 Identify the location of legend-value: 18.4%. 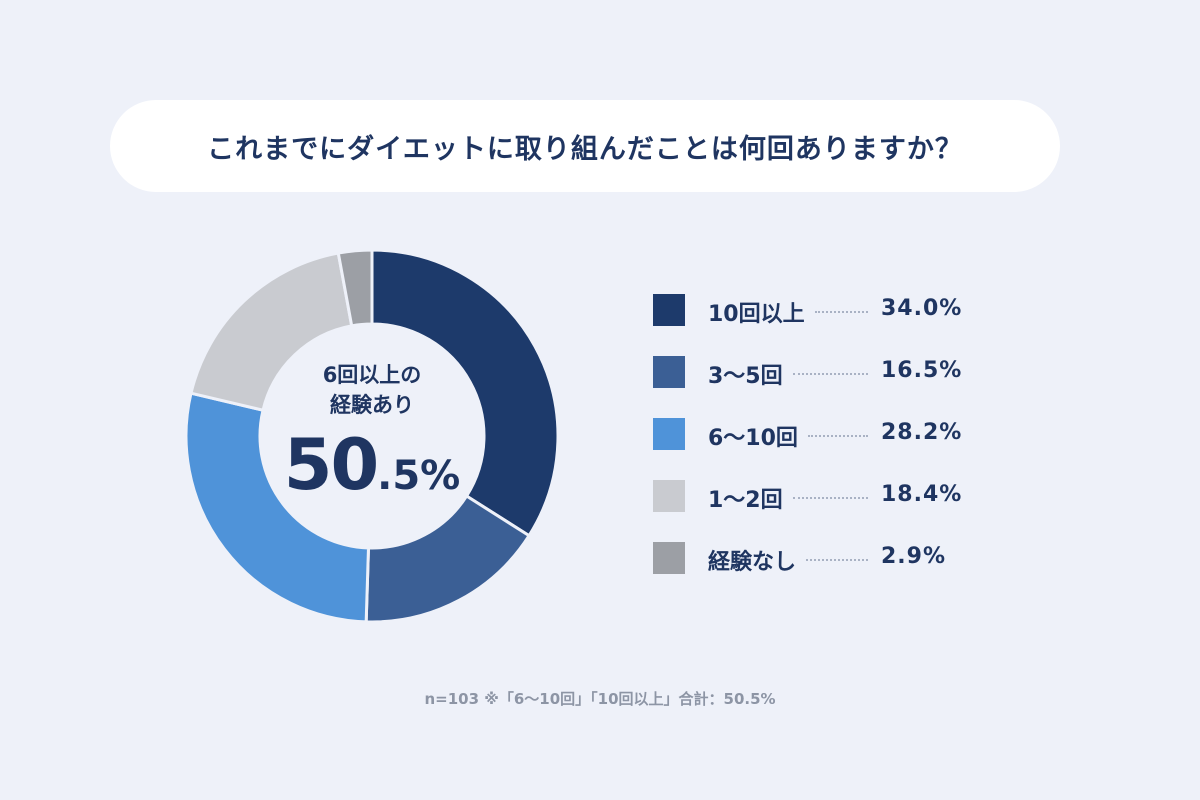
(922, 494).